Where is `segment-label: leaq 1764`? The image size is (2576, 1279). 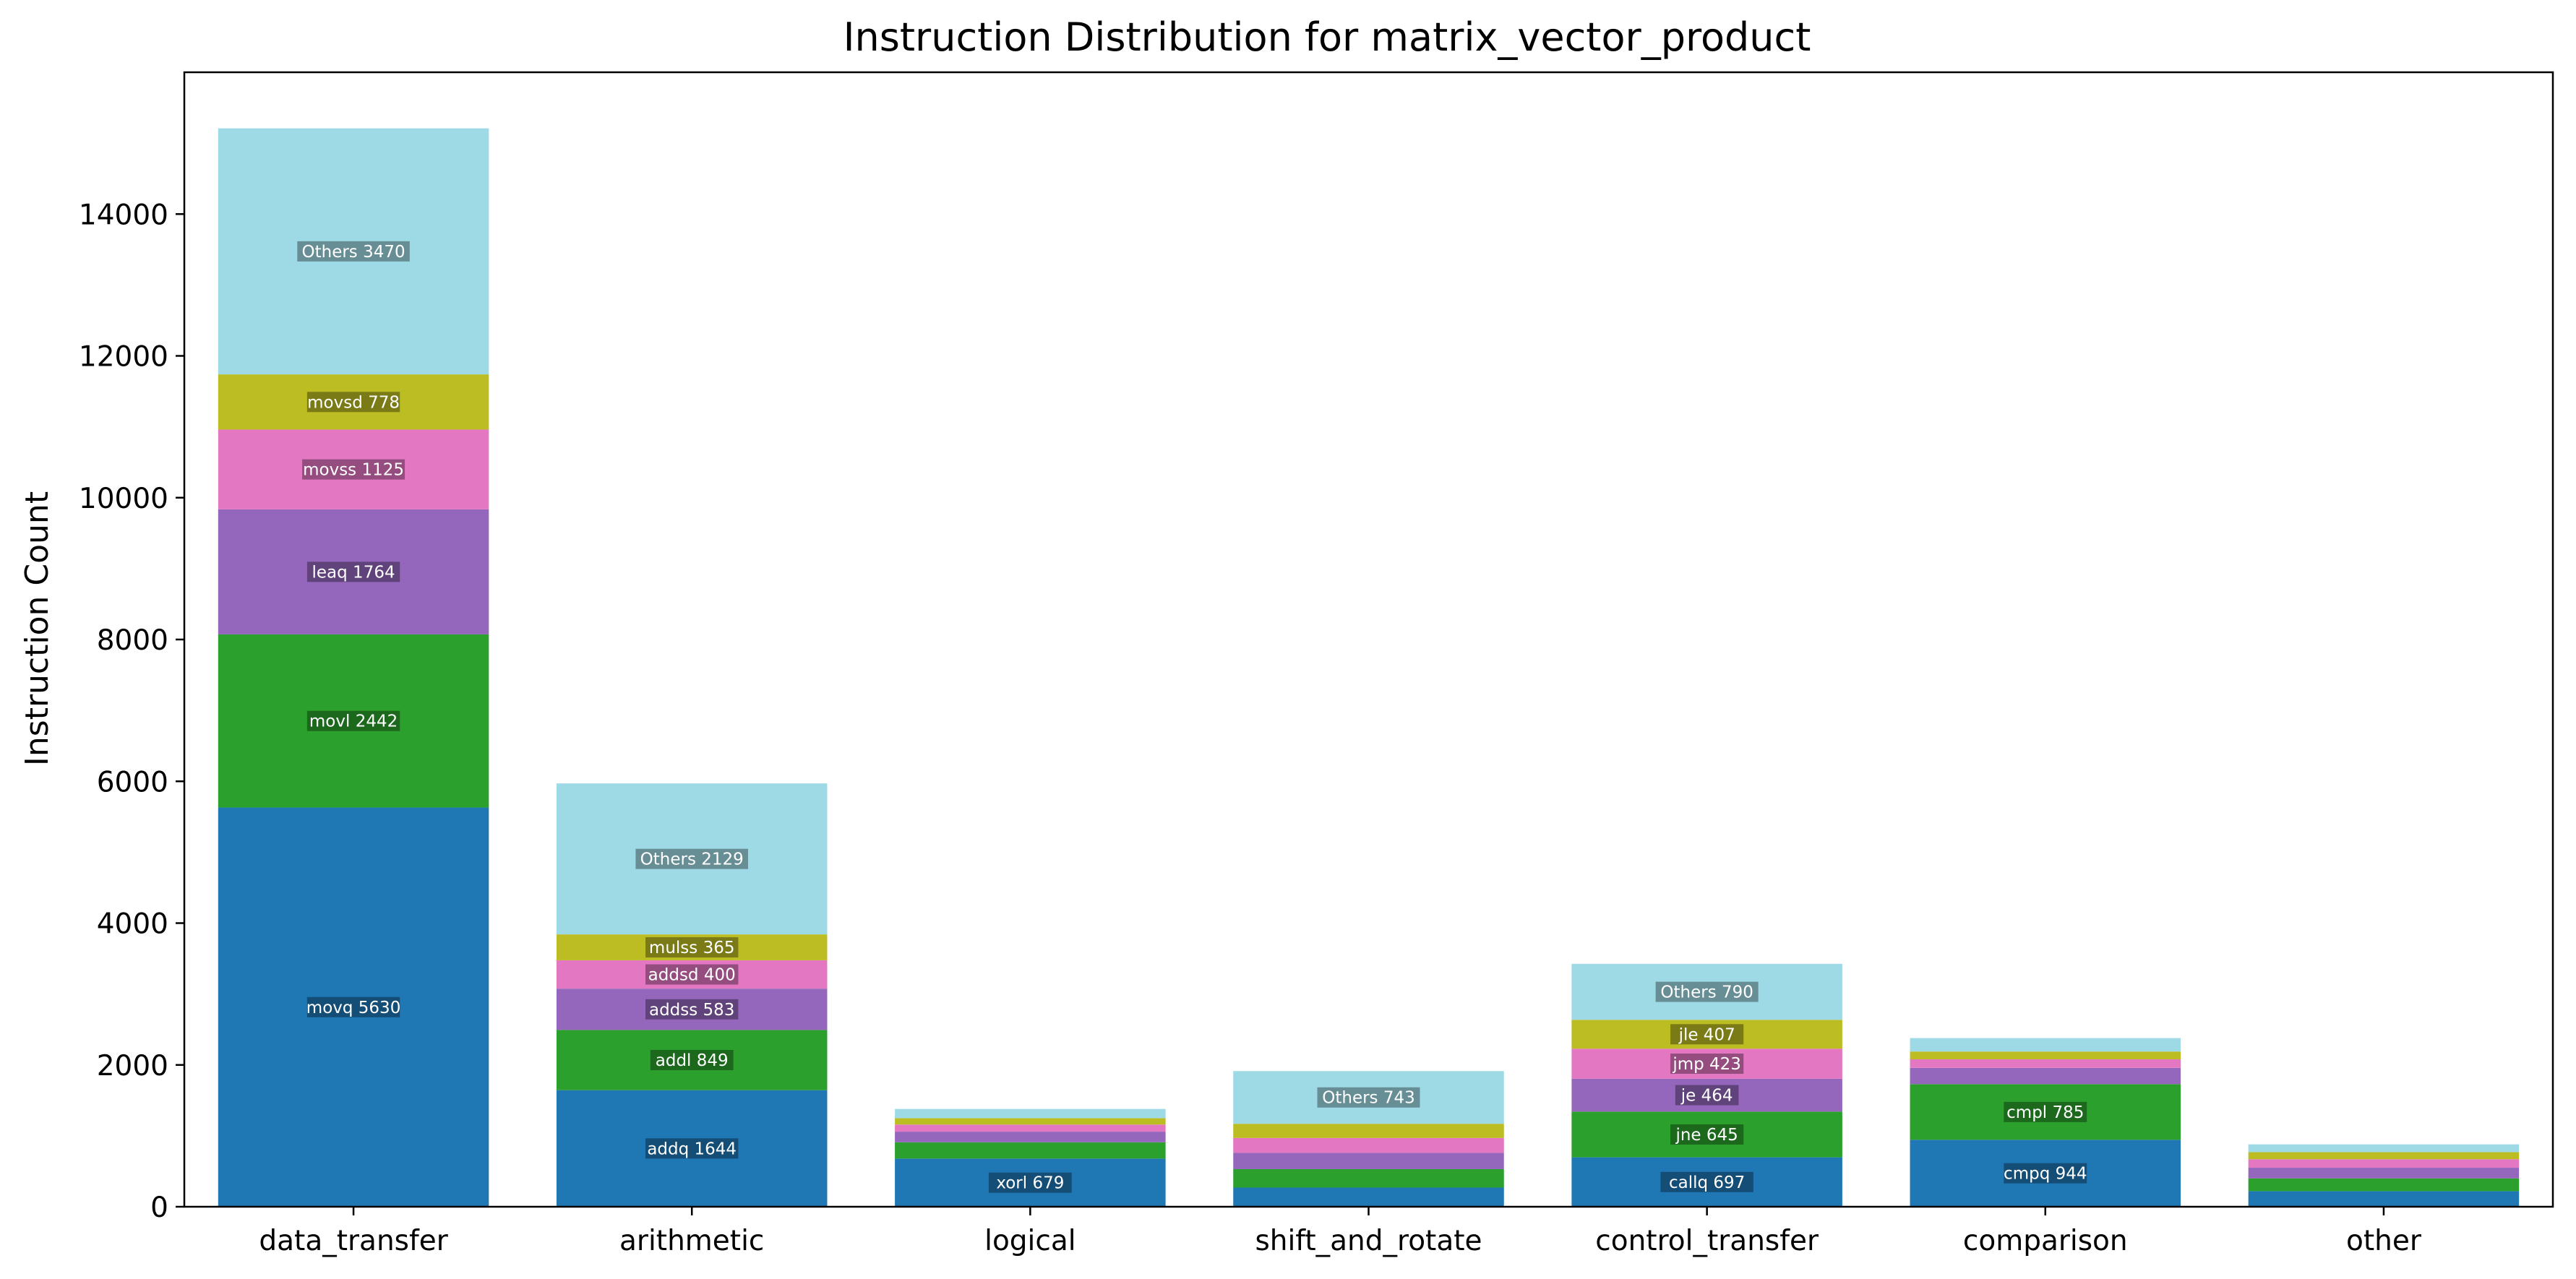 segment-label: leaq 1764 is located at coordinates (353, 572).